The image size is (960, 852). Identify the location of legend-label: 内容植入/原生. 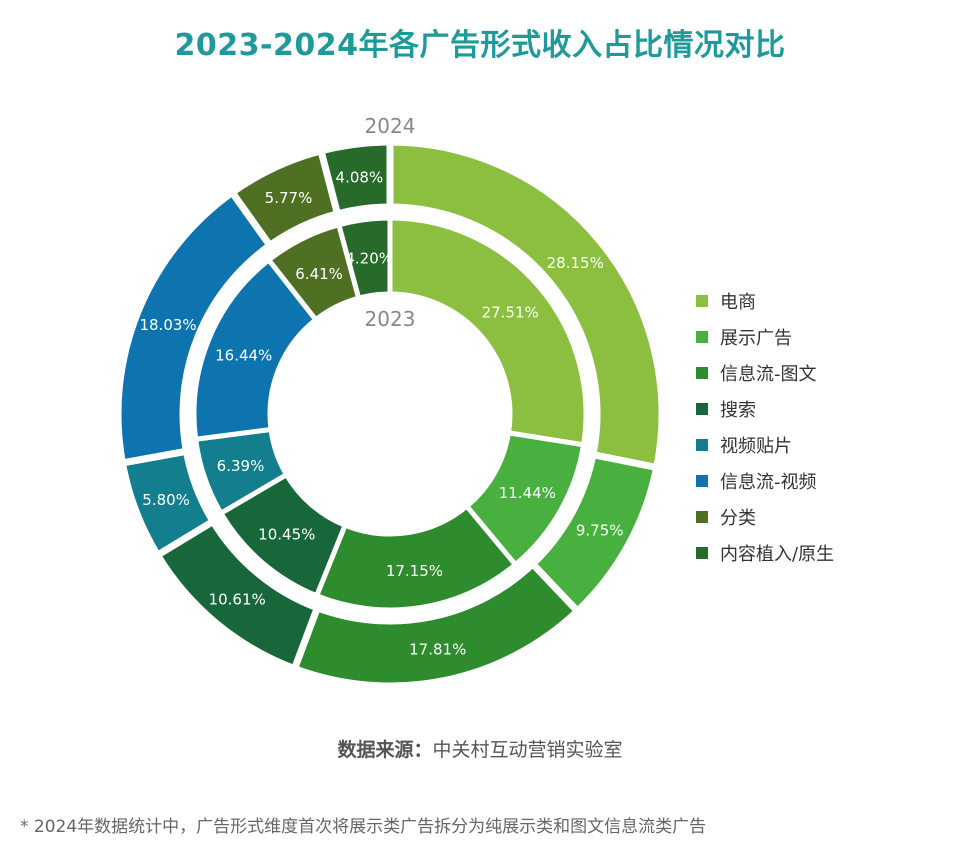
(777, 554).